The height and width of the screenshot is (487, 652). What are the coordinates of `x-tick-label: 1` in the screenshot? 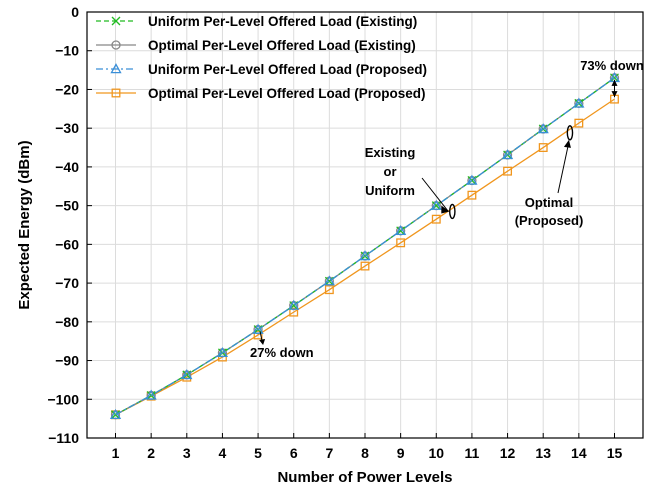 It's located at (116, 453).